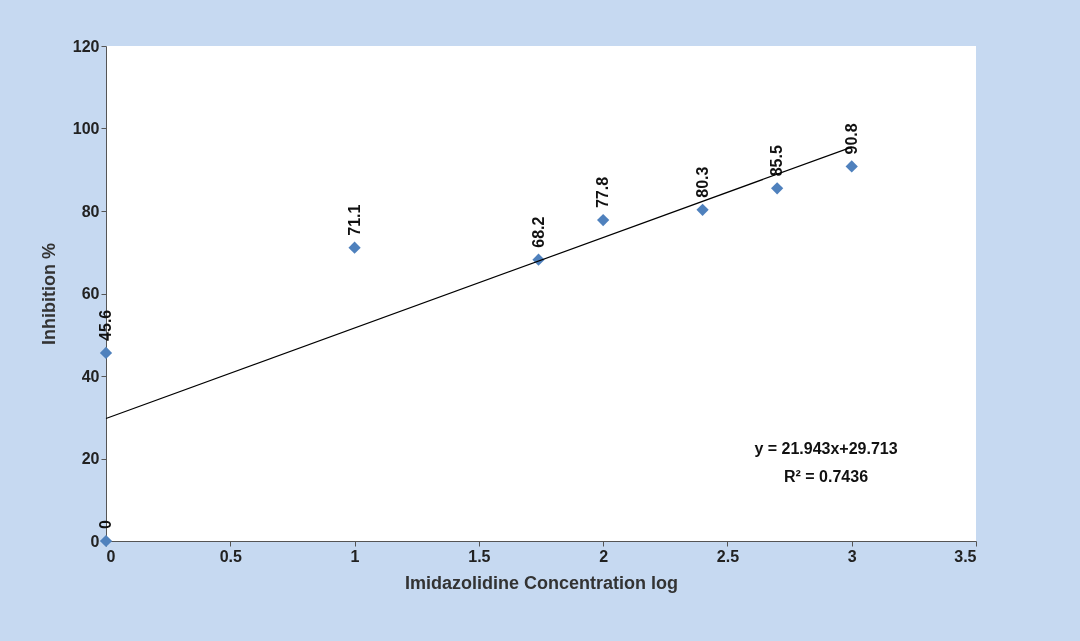 This screenshot has width=1080, height=641. I want to click on data-label: 68.2, so click(538, 232).